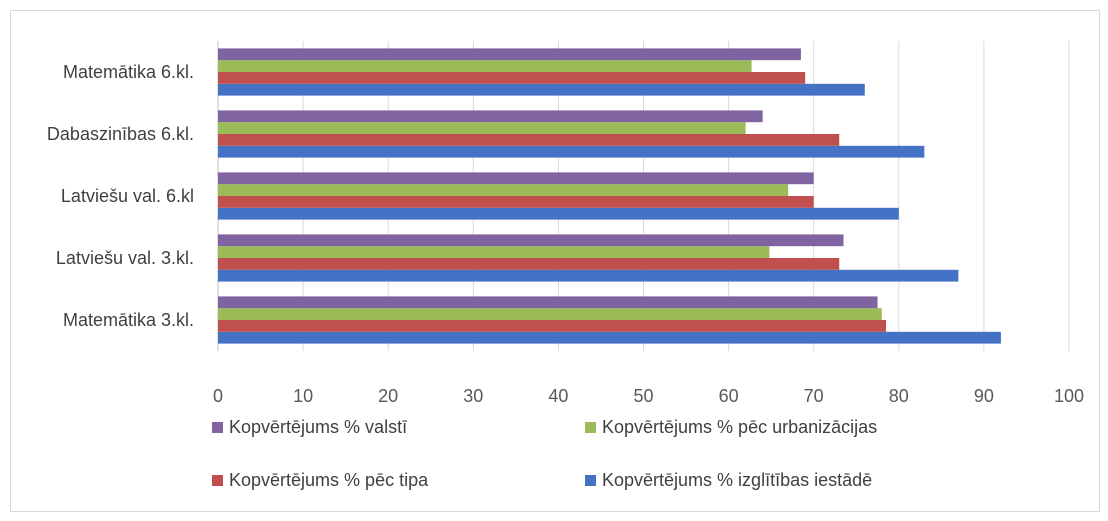  Describe the element at coordinates (643, 396) in the screenshot. I see `x-tick-label-5: 50` at that location.